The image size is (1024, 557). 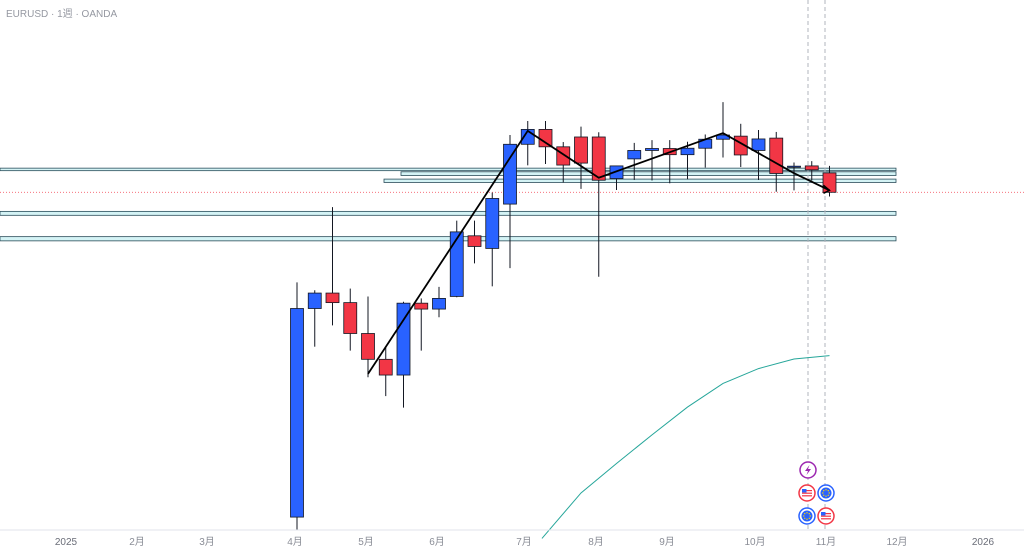 I want to click on trend-arrowhead, so click(x=827, y=189).